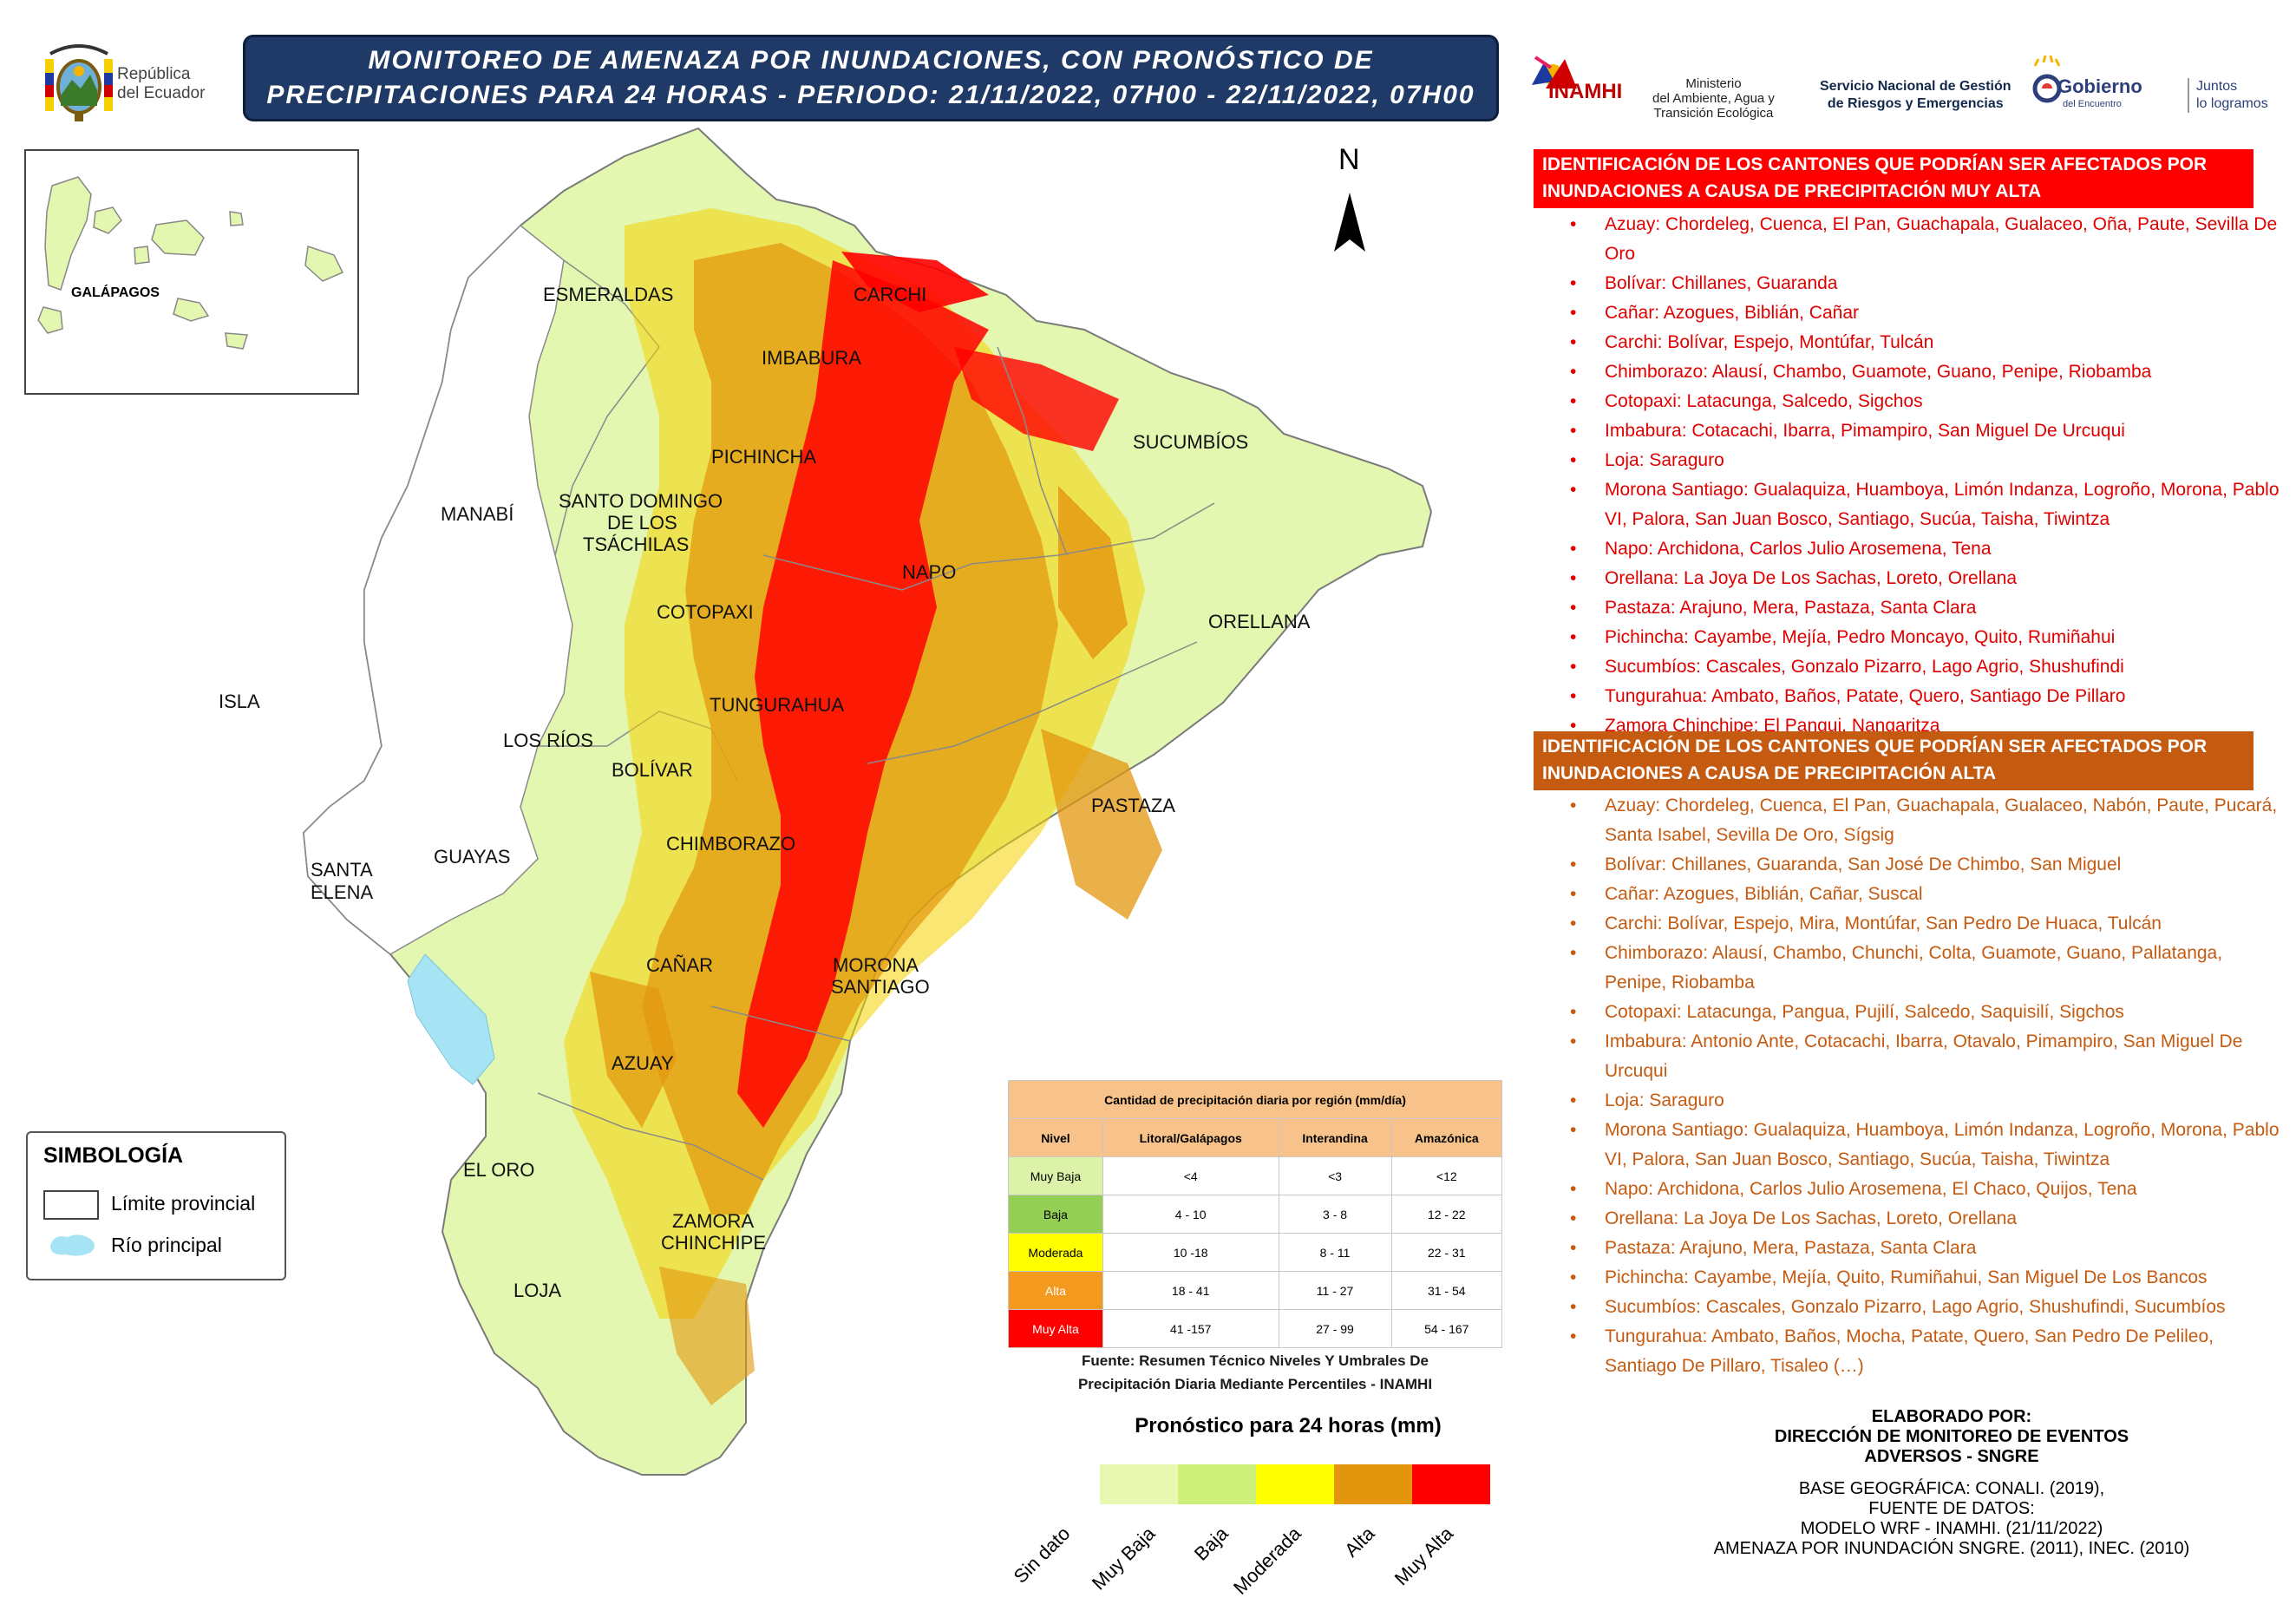 This screenshot has height=1624, width=2296. What do you see at coordinates (1190, 1328) in the screenshot?
I see `value-cell: 41 -157` at bounding box center [1190, 1328].